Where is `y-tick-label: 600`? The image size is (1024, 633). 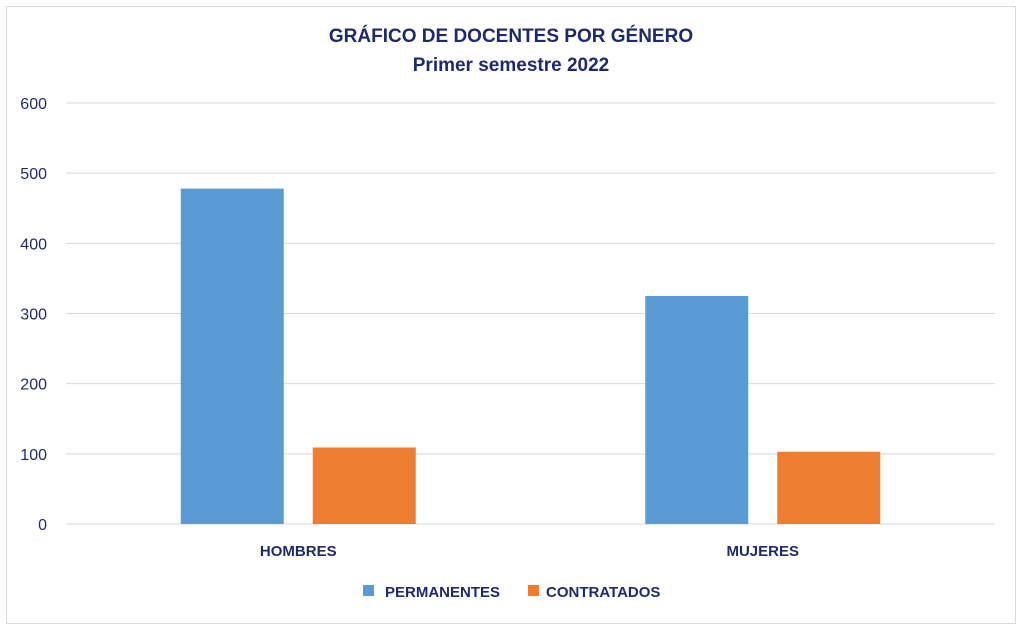 y-tick-label: 600 is located at coordinates (33, 104).